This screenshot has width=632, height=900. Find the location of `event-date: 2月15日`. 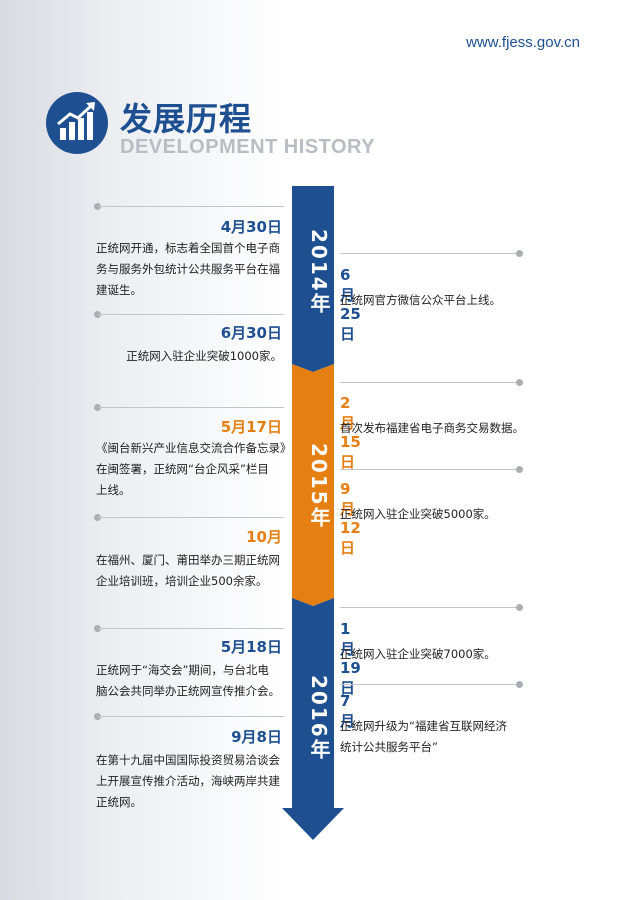

event-date: 2月15日 is located at coordinates (350, 432).